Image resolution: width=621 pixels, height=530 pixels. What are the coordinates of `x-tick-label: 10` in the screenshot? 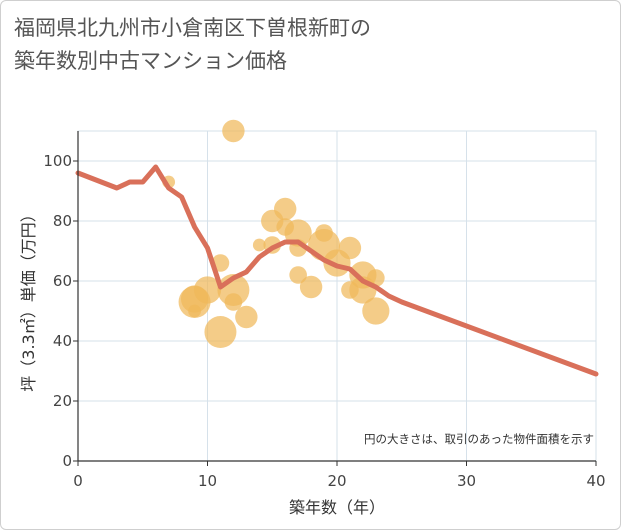 It's located at (207, 481).